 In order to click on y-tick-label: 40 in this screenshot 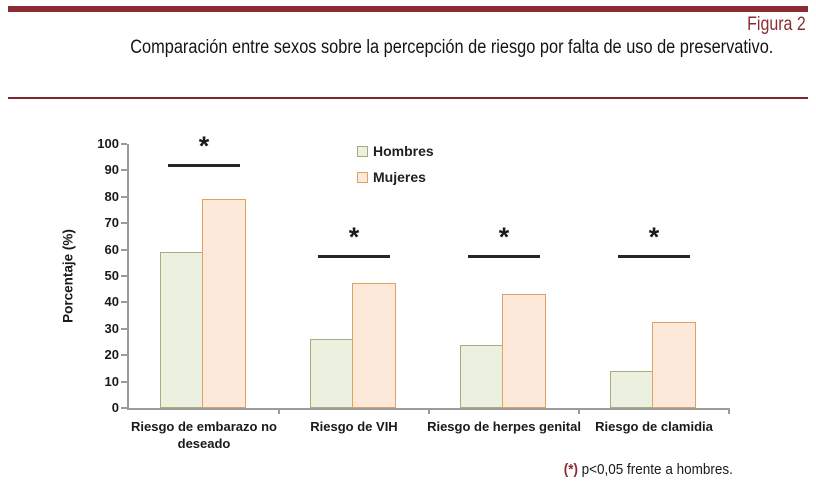, I will do `click(111, 302)`.